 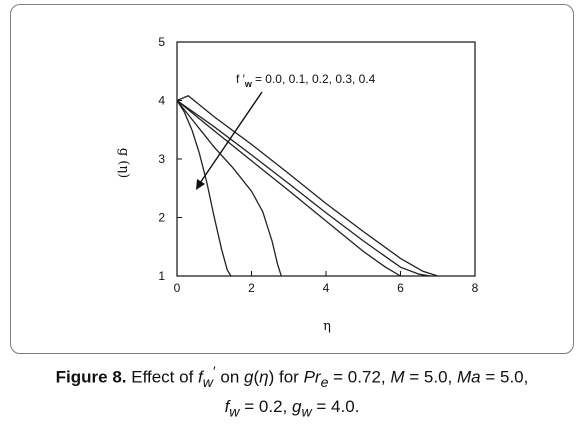 What do you see at coordinates (161, 42) in the screenshot?
I see `y-tick-label: 5` at bounding box center [161, 42].